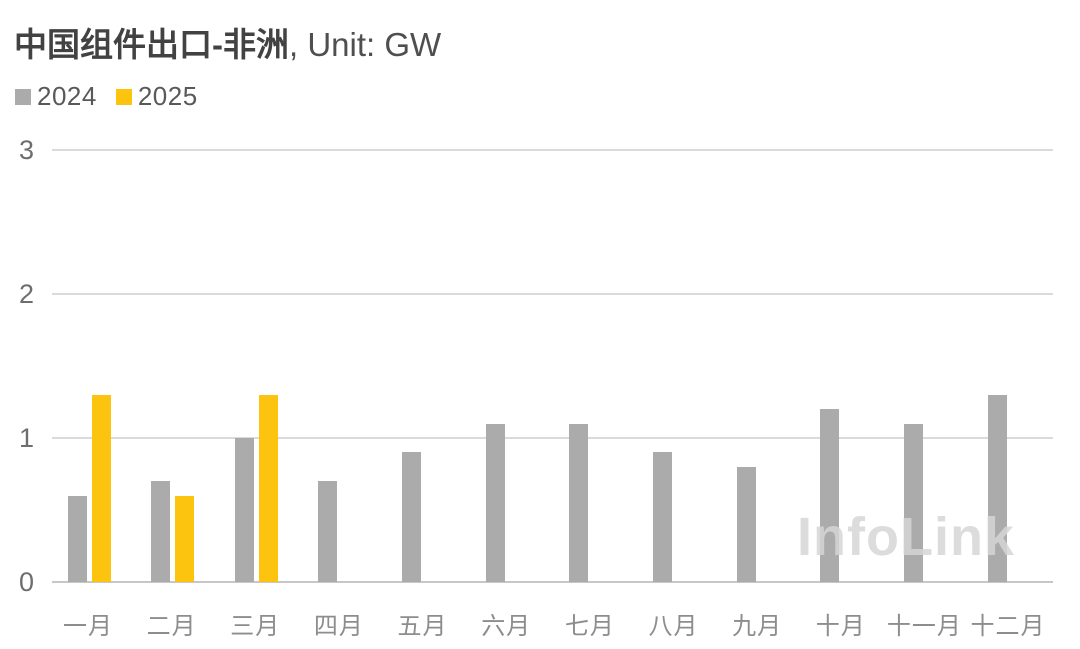  Describe the element at coordinates (662, 517) in the screenshot. I see `bar-2024-八月` at that location.